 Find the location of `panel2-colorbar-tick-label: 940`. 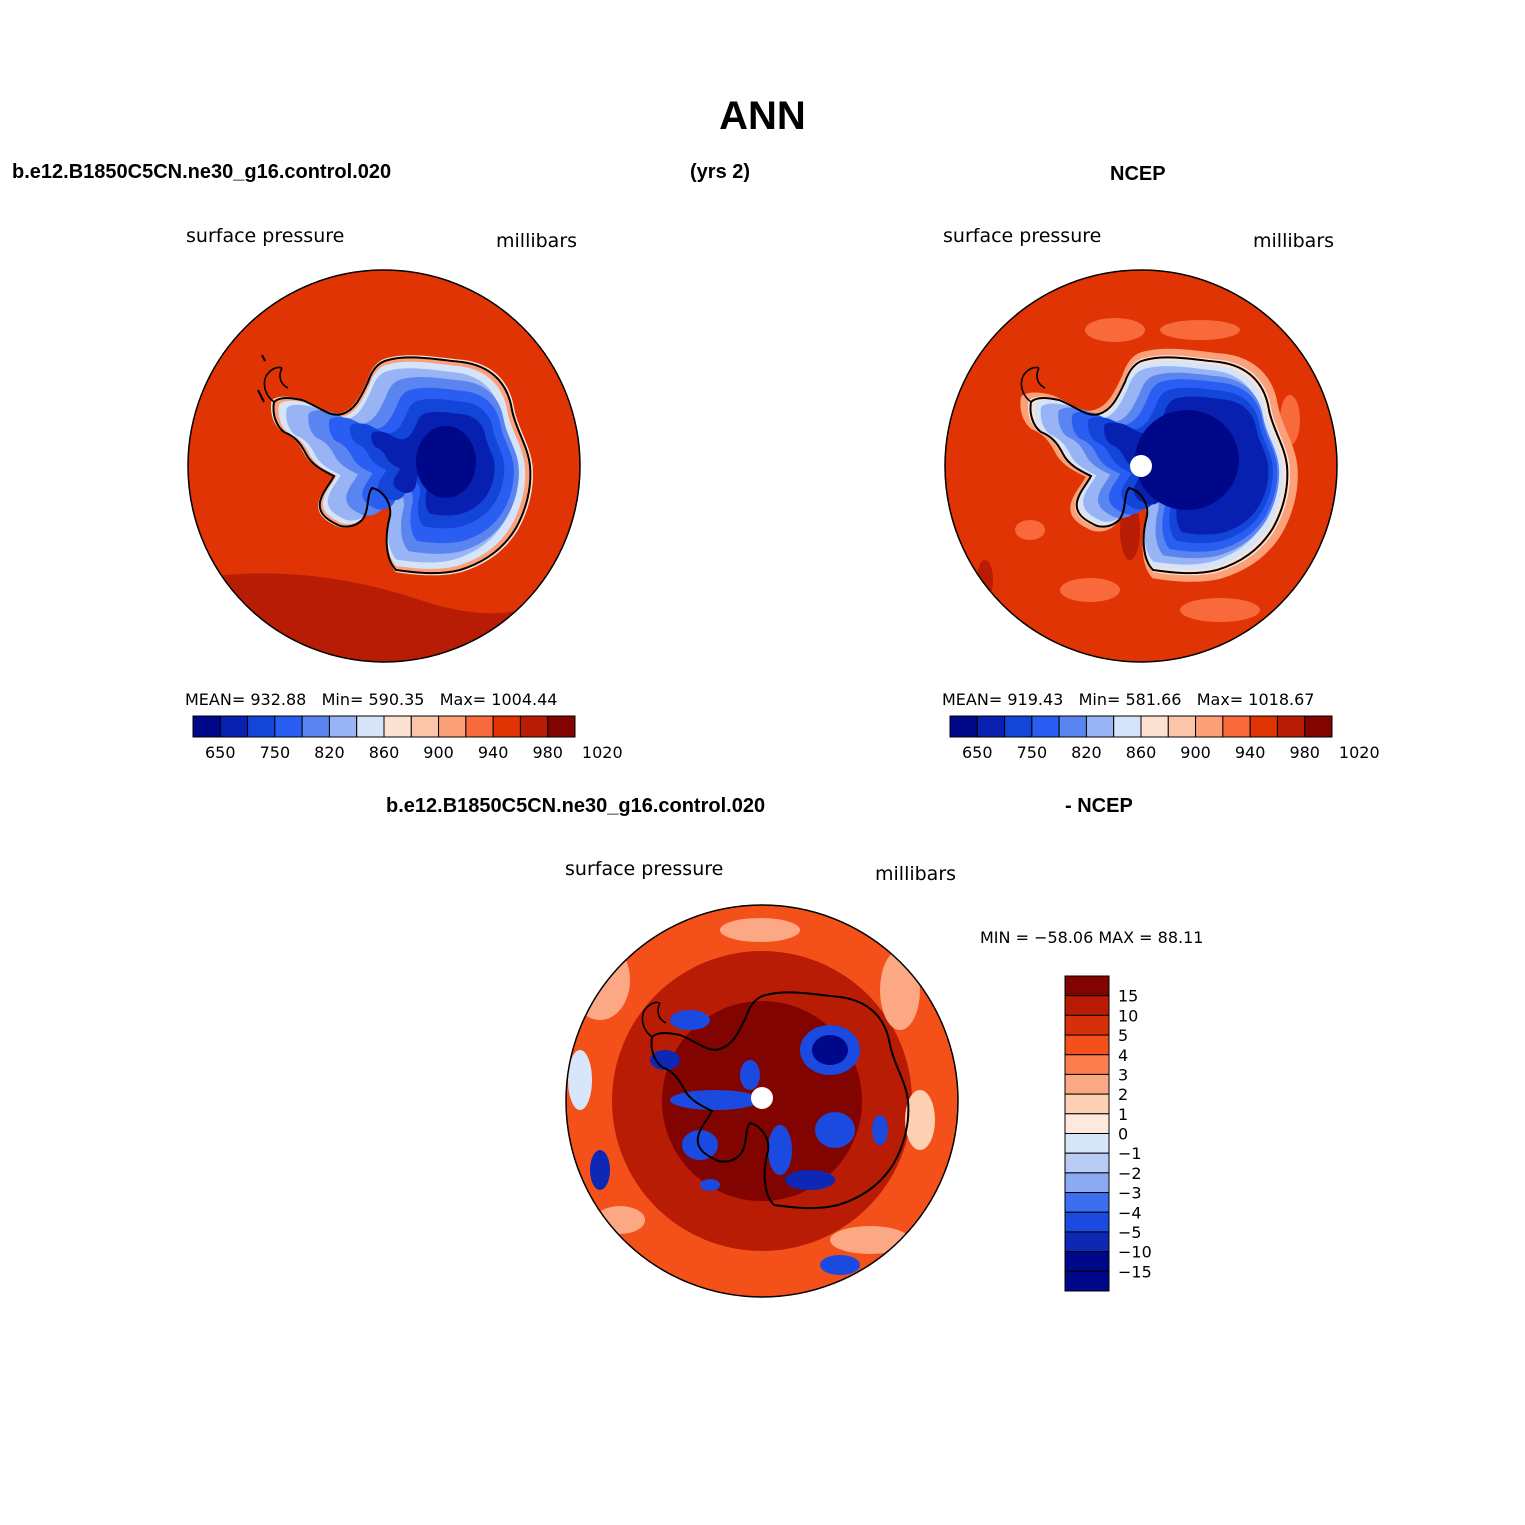

panel2-colorbar-tick-label: 940 is located at coordinates (1250, 752).